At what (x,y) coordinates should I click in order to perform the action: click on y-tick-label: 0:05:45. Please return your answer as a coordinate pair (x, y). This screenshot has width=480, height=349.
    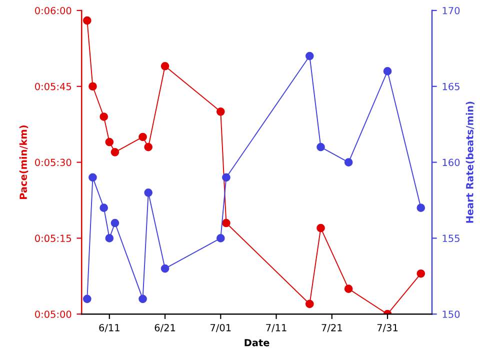
    Looking at the image, I should click on (53, 86).